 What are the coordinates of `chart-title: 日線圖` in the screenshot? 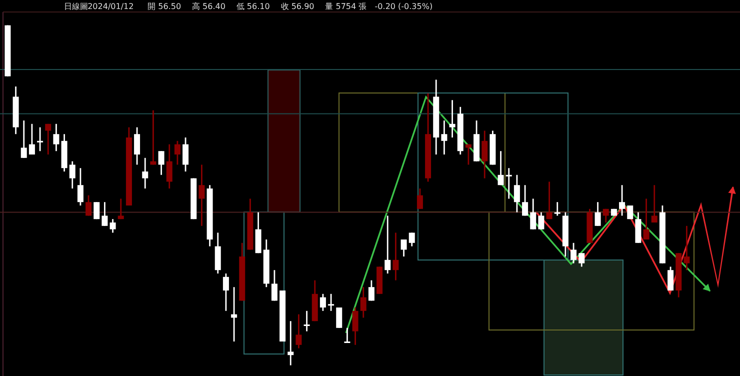 It's located at (76, 6).